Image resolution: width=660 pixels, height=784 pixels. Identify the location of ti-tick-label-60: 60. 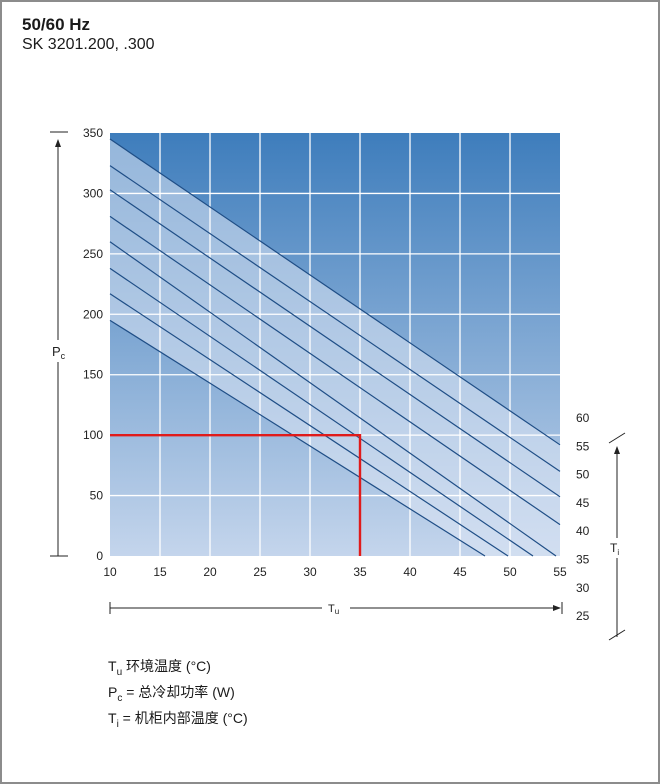
(583, 418).